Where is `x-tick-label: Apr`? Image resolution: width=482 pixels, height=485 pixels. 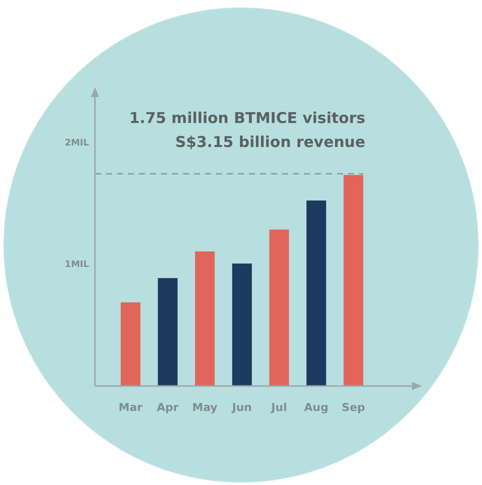
x-tick-label: Apr is located at coordinates (168, 407).